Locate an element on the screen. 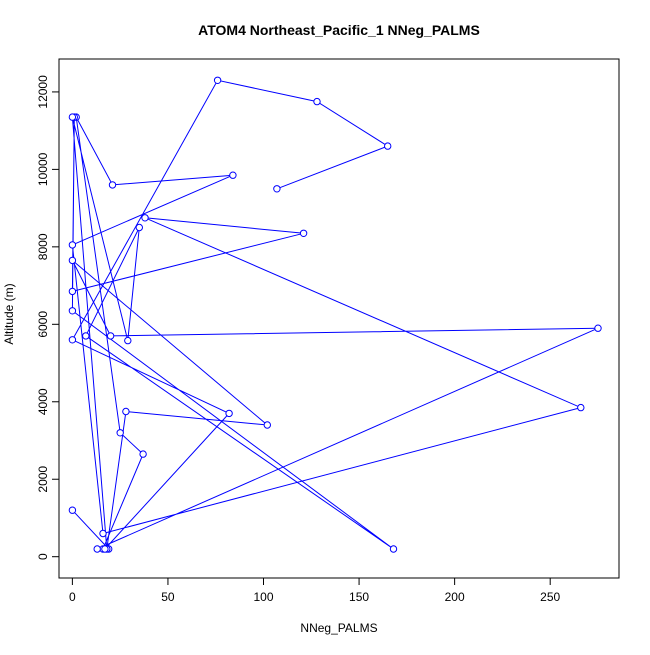 The image size is (650, 655). x-tick-label: 250 is located at coordinates (550, 597).